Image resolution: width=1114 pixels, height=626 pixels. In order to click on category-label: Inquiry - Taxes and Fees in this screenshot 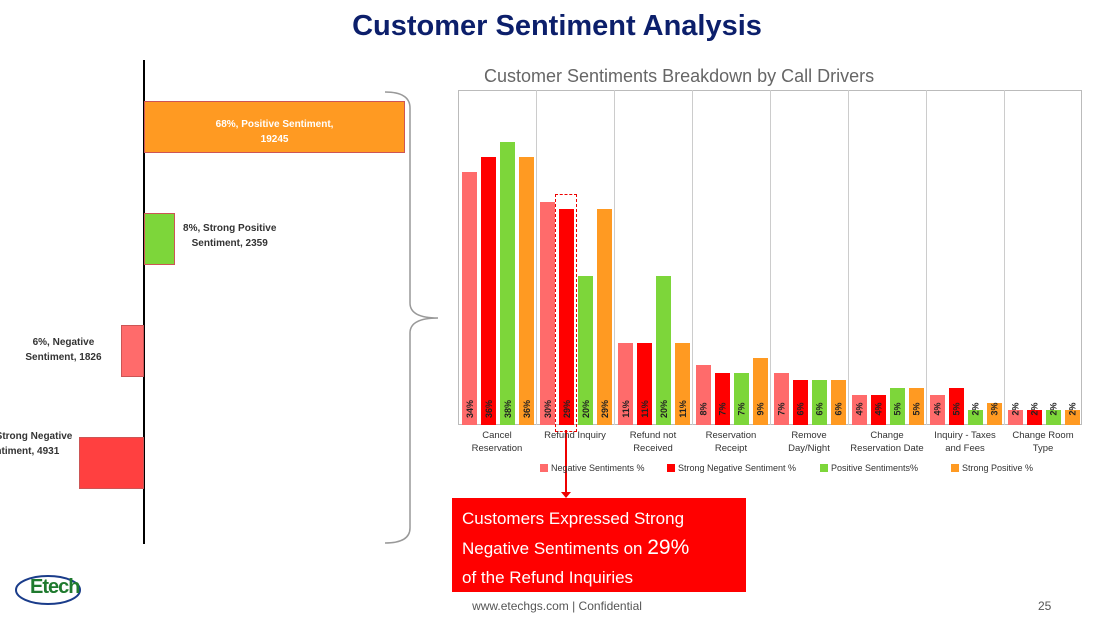, I will do `click(965, 442)`.